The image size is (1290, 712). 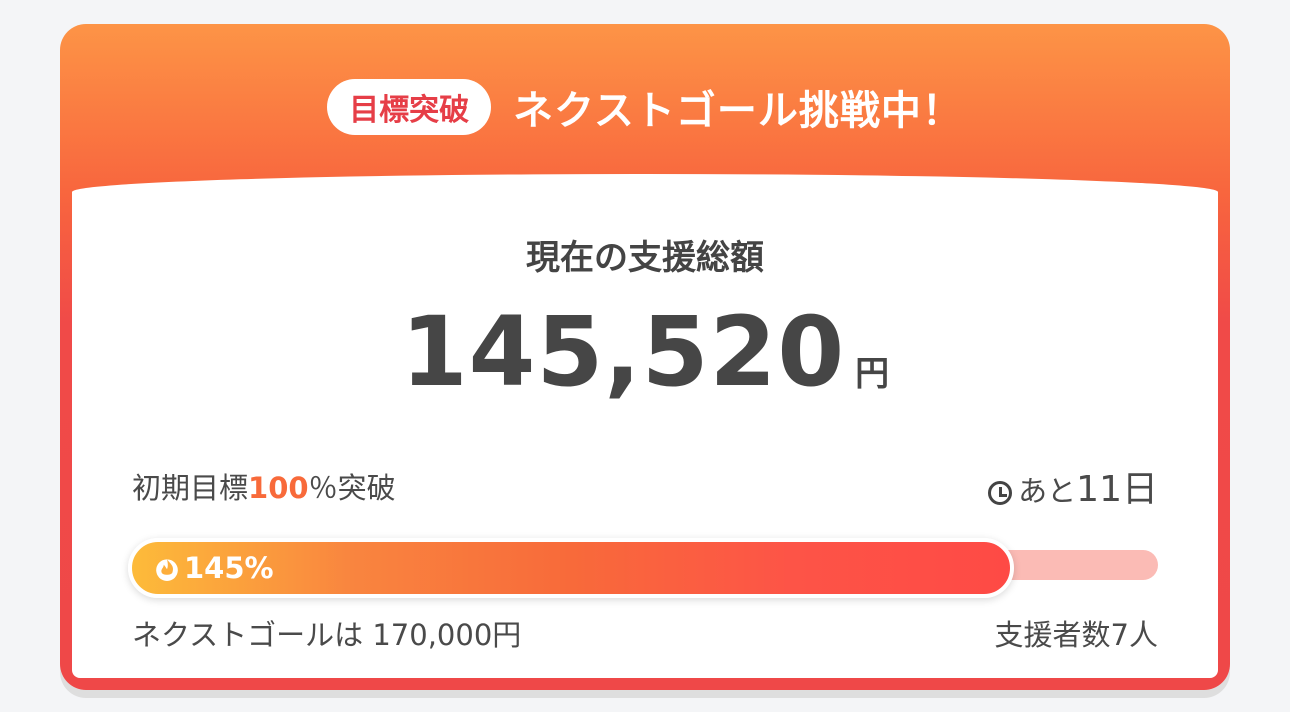 What do you see at coordinates (571, 568) in the screenshot?
I see `progress-fill: 145%` at bounding box center [571, 568].